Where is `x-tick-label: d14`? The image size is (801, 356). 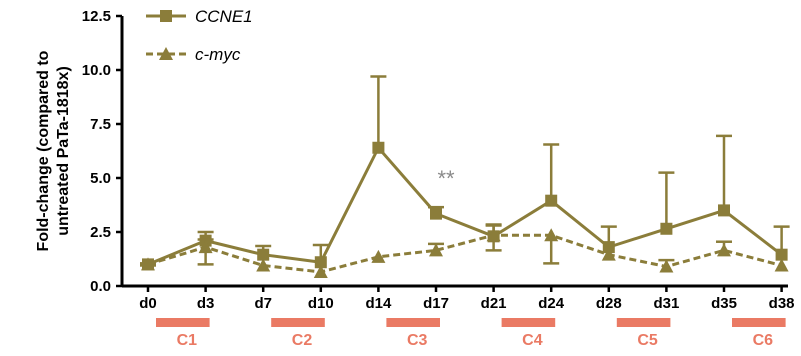 x-tick-label: d14 is located at coordinates (378, 303).